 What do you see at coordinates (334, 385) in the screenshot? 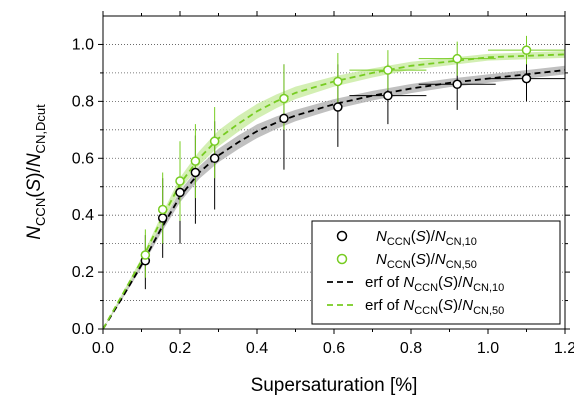
I see `x-axis-label: Supersaturation [%]` at bounding box center [334, 385].